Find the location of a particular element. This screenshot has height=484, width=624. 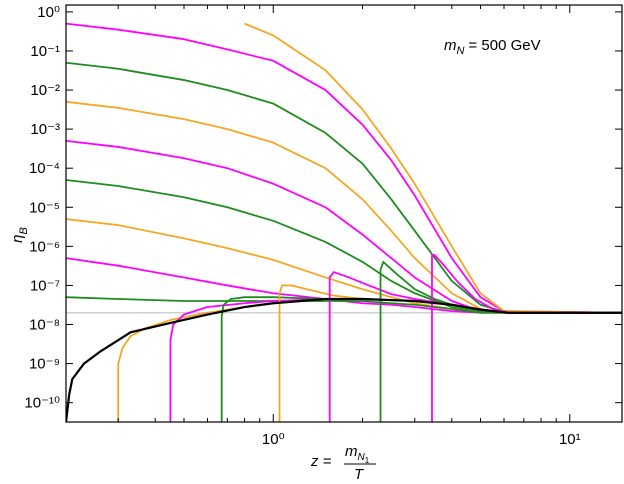

y-tick-label: 10⁻² is located at coordinates (45, 90).